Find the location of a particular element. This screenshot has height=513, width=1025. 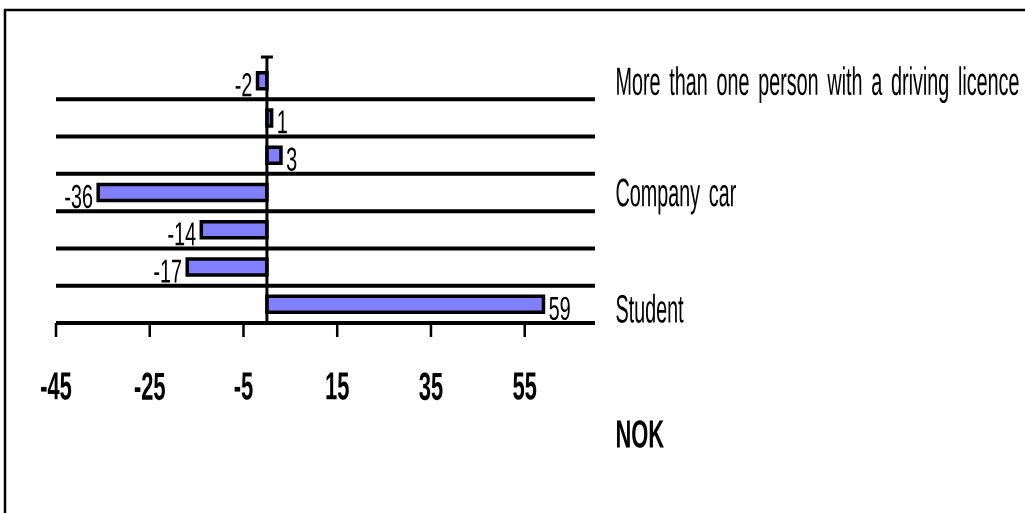

data-label: -2 is located at coordinates (243, 85).